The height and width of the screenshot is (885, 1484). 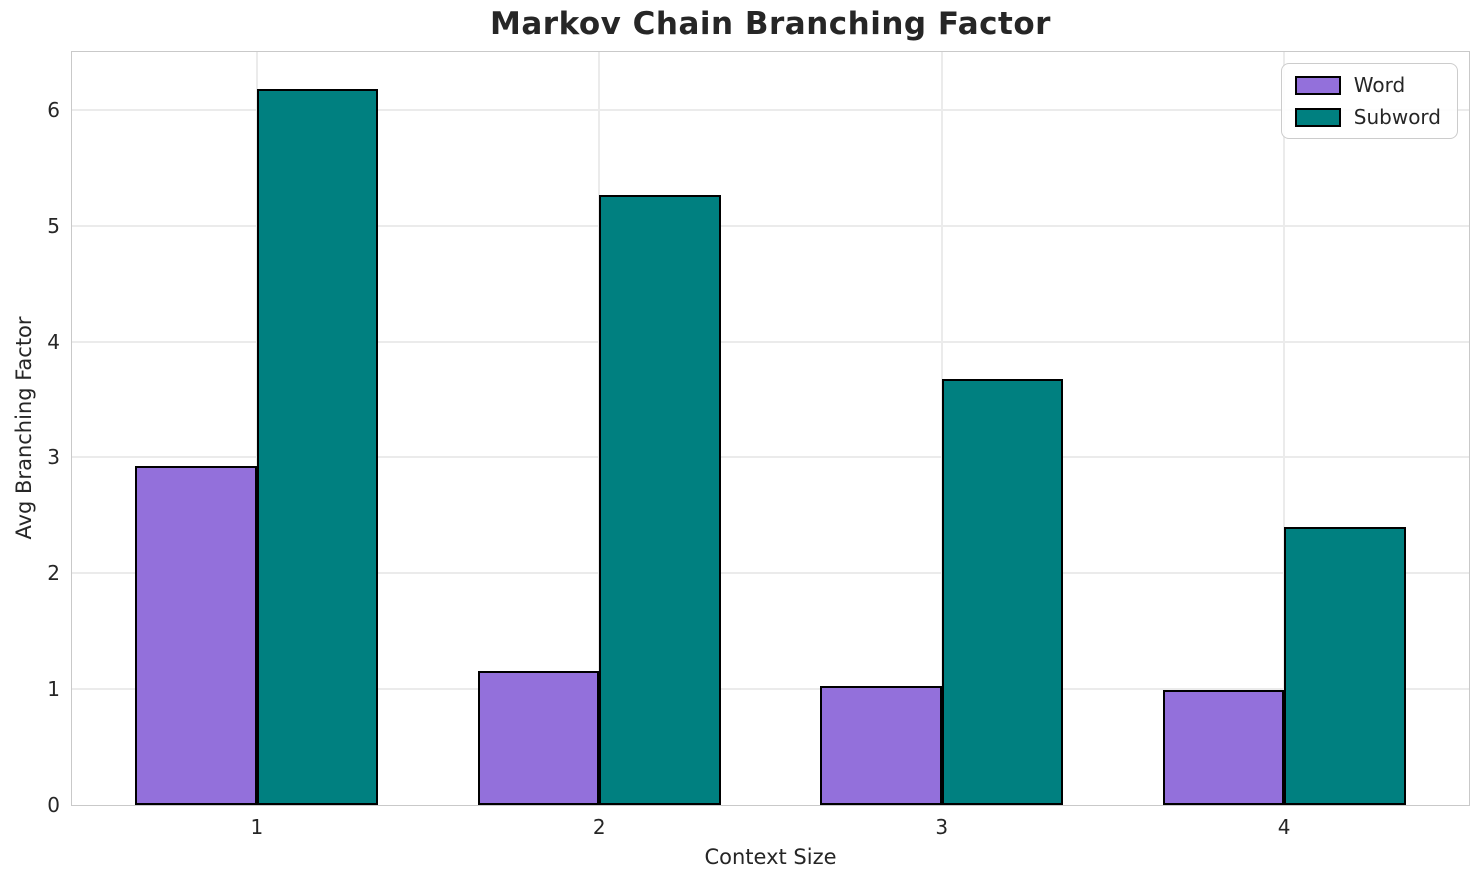 I want to click on x-tick-2: 2, so click(x=599, y=827).